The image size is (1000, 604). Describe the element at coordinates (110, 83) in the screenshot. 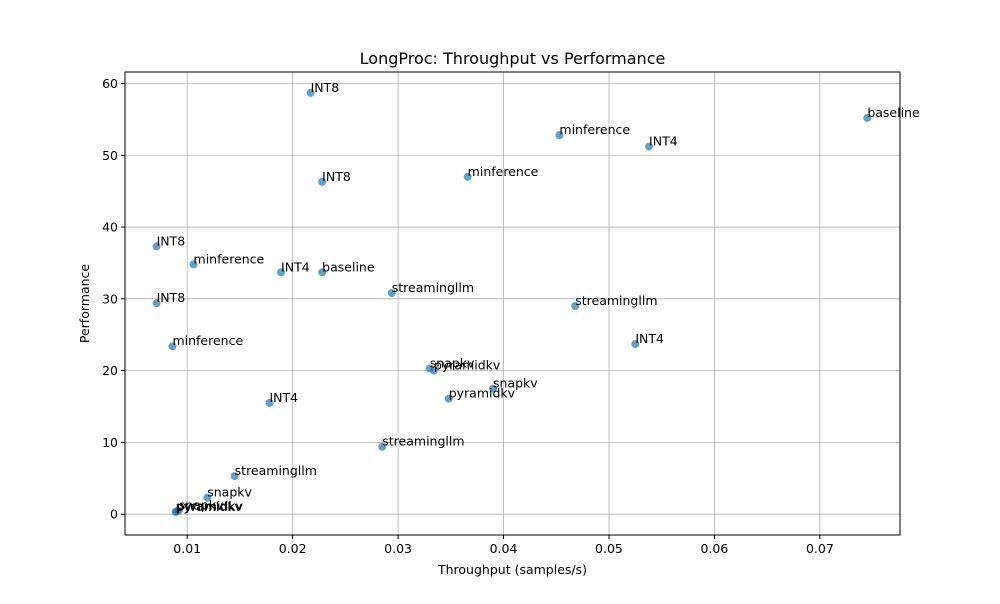

I see `y-tick-label: 60` at that location.